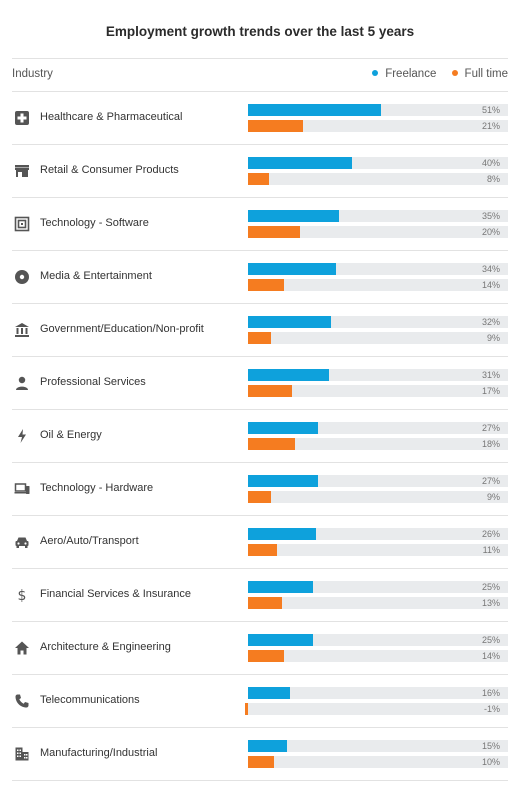 This screenshot has width=520, height=811. Describe the element at coordinates (260, 75) in the screenshot. I see `table-header: Industry Freelance Full time` at that location.